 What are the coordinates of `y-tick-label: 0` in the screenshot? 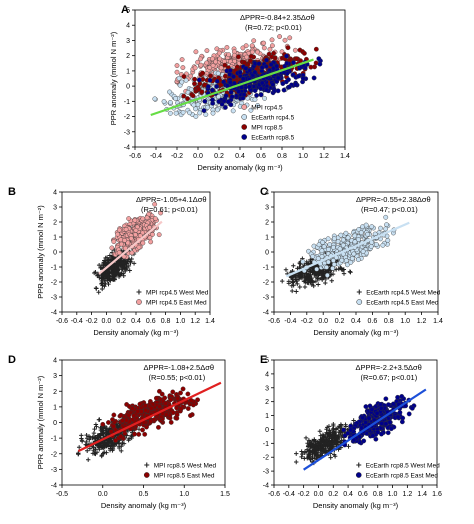 It's located at (128, 87).